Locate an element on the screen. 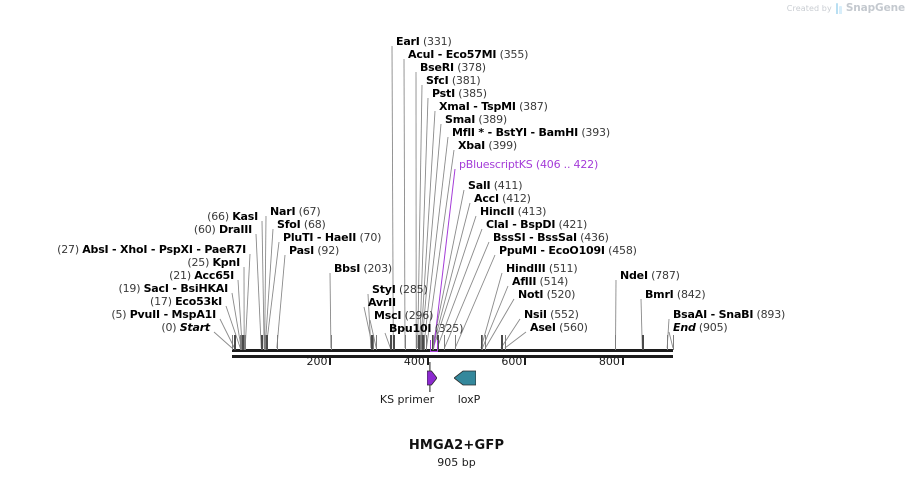  enzyme-label-sali: SalI (411) is located at coordinates (495, 186).